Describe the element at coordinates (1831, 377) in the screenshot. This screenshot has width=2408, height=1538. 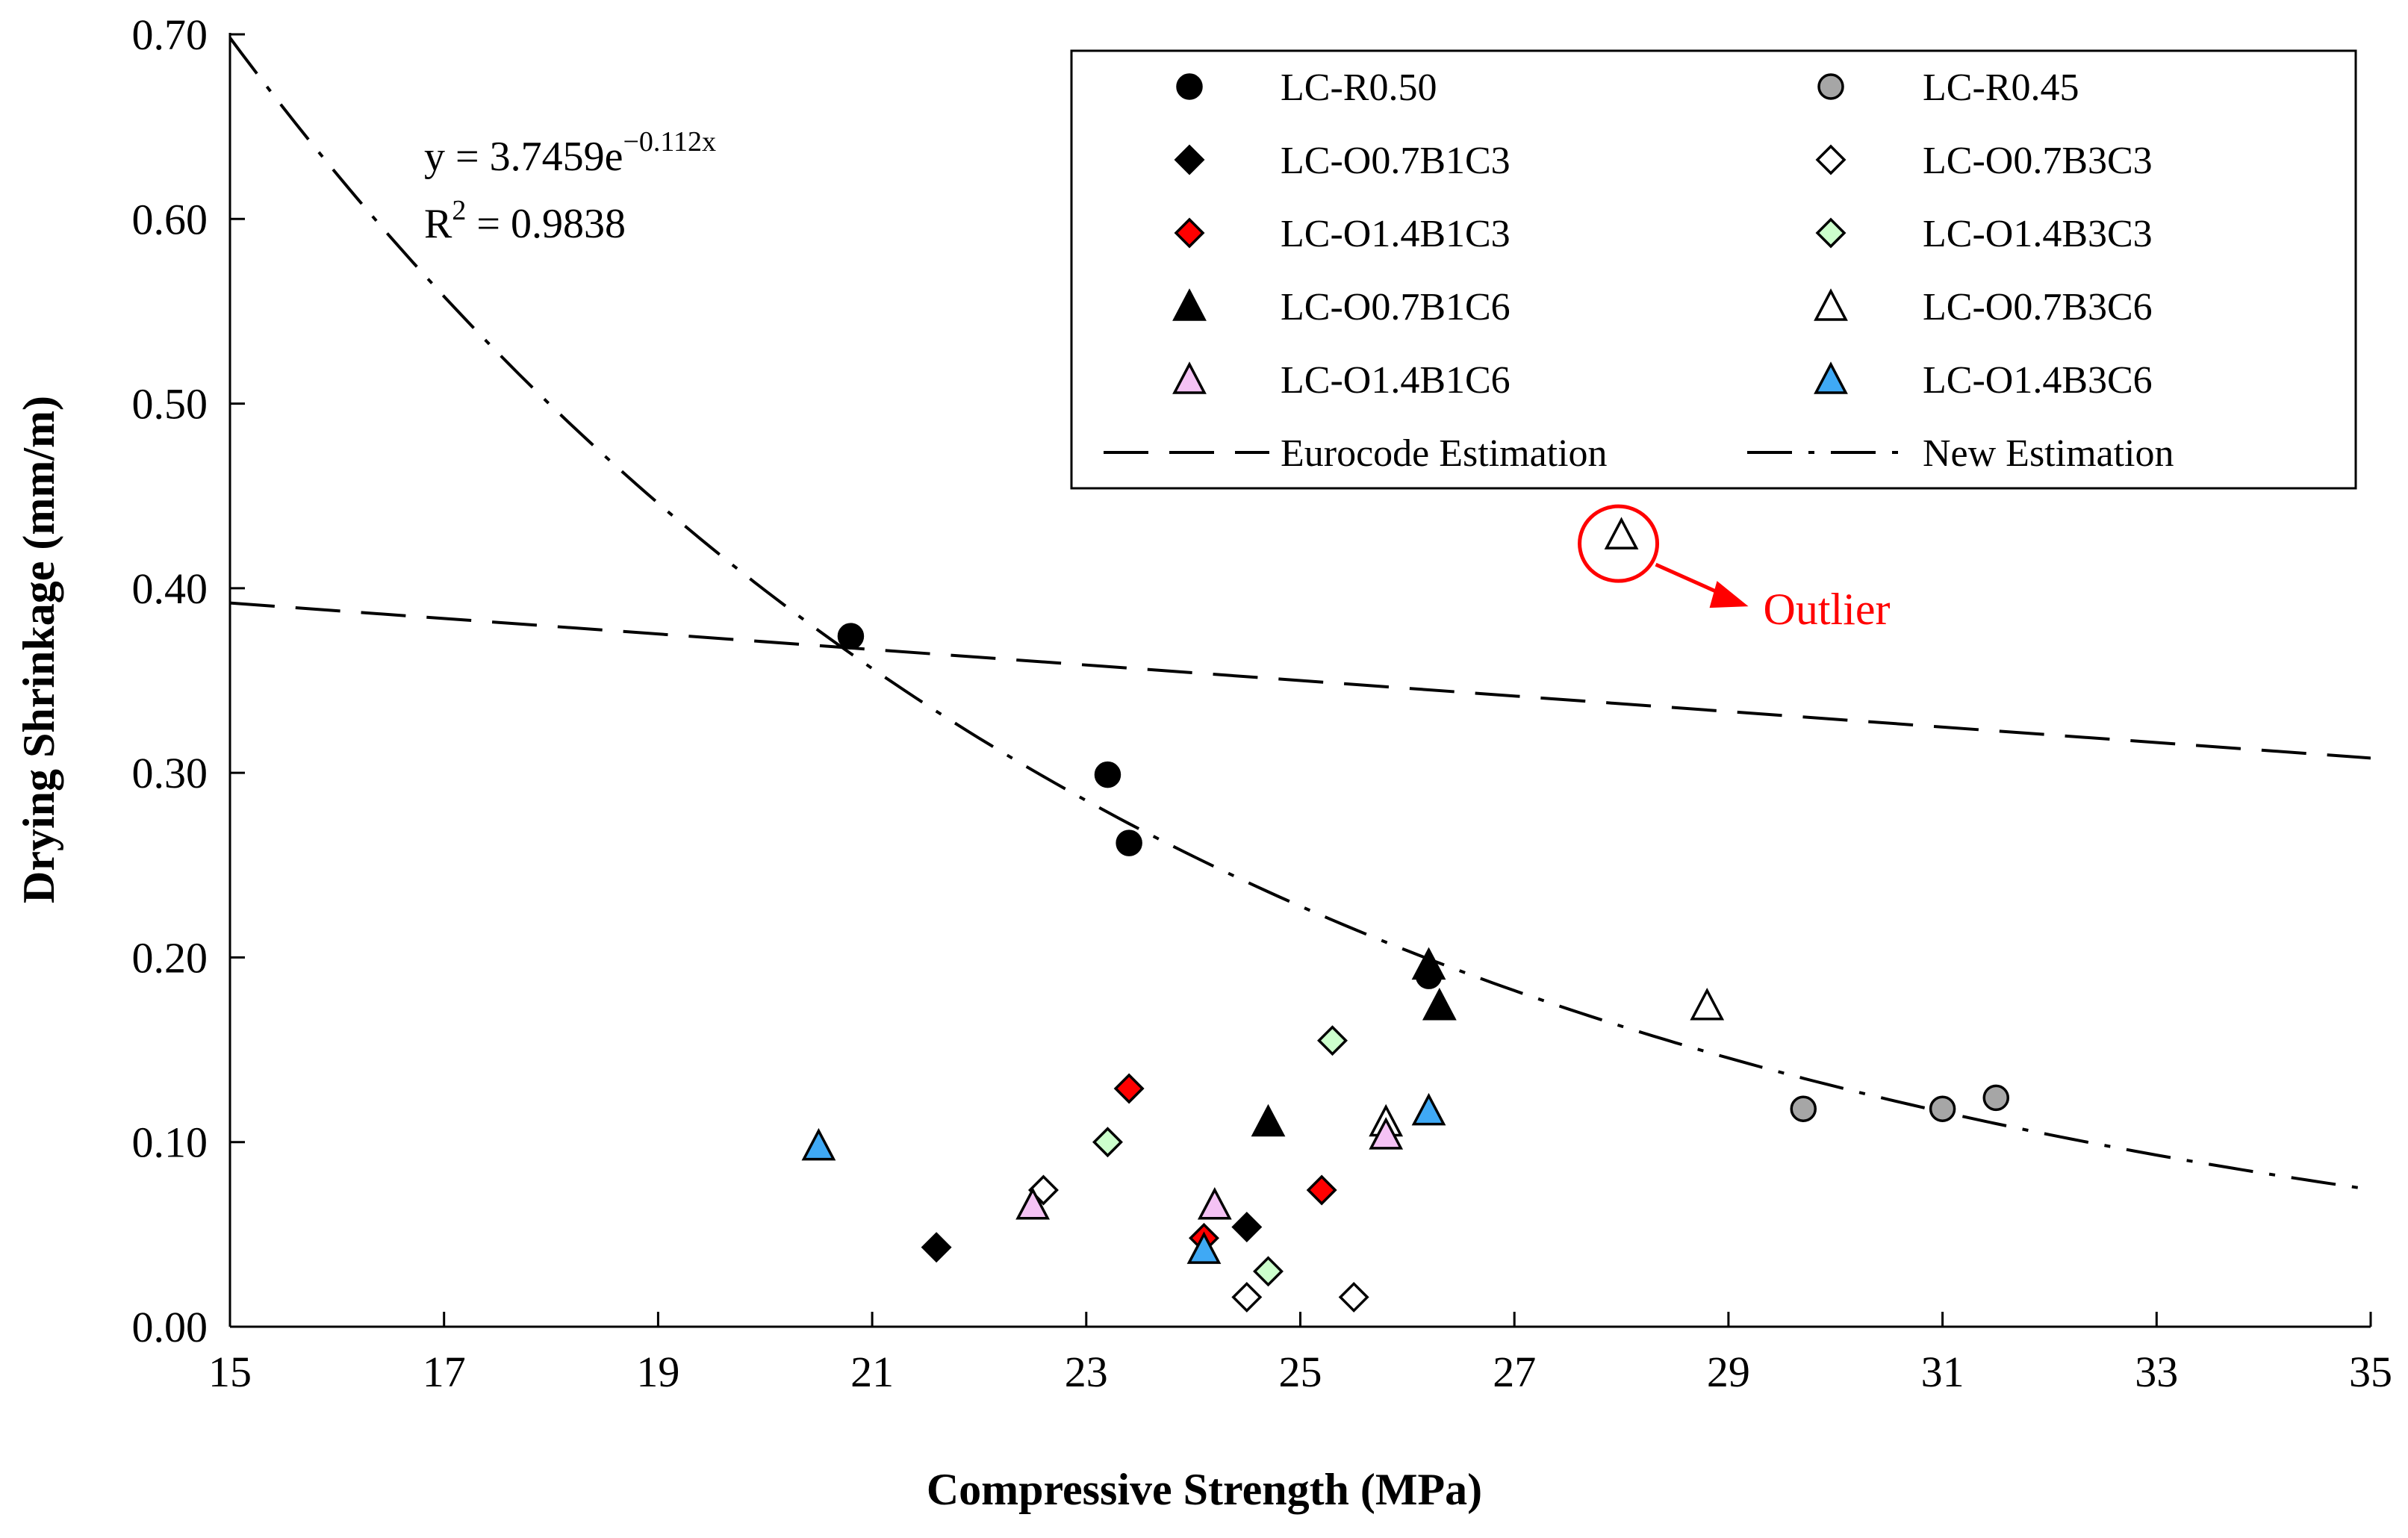
I see `legend-marker-lc-o1-4b3c6` at that location.